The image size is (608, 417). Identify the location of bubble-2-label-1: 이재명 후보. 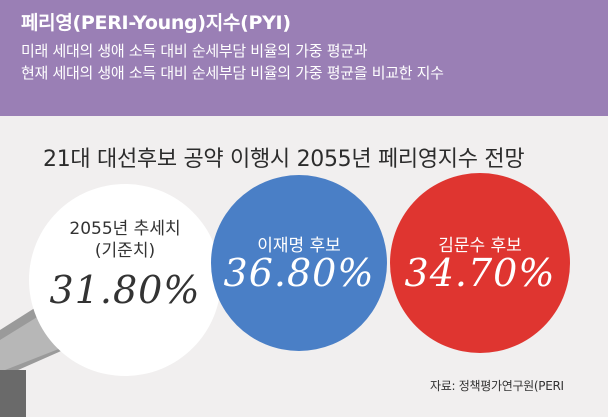
(299, 246).